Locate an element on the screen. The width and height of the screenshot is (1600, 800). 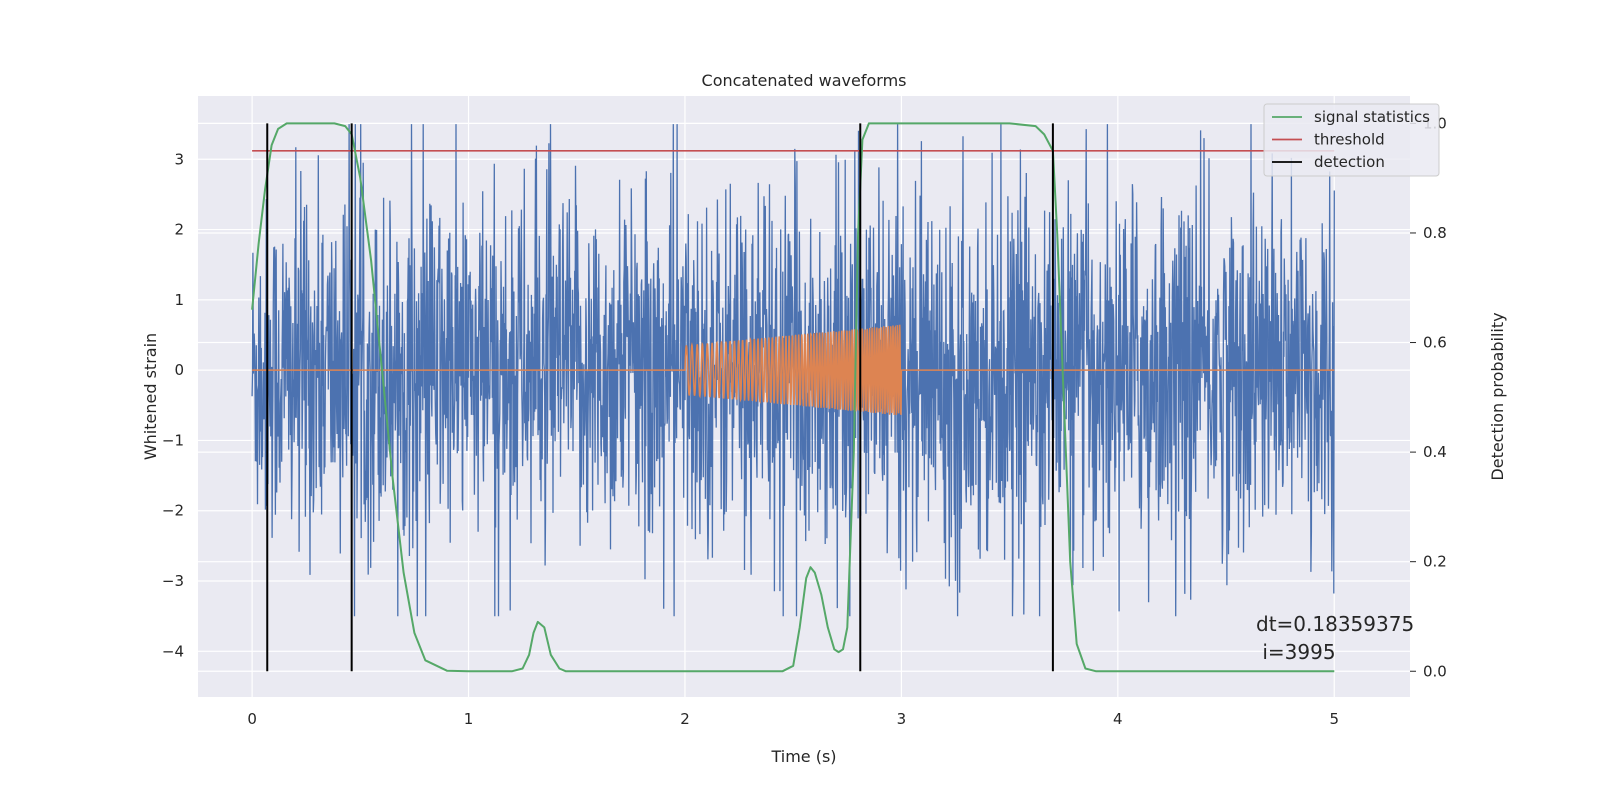
y-right-tick-label: 0.4 is located at coordinates (1435, 452).